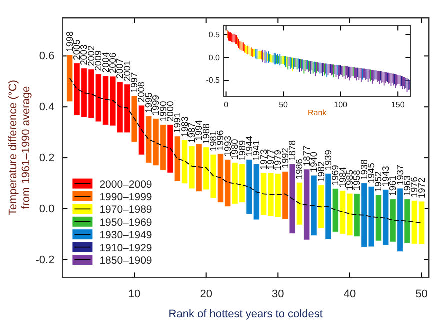 This screenshot has width=447, height=327. I want to click on legend-label: 1850–1909, so click(126, 261).